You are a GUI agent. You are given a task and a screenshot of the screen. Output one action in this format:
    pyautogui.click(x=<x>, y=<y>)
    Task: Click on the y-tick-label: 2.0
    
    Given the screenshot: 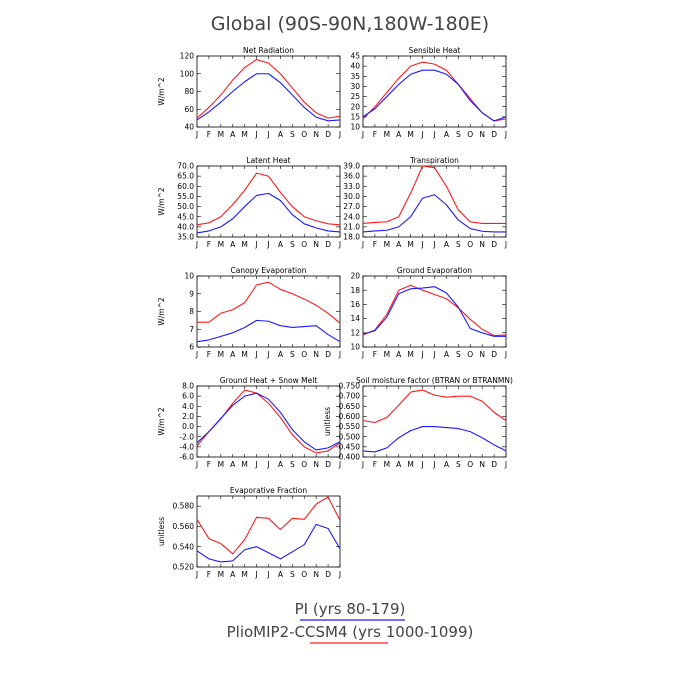 What is the action you would take?
    pyautogui.click(x=188, y=416)
    